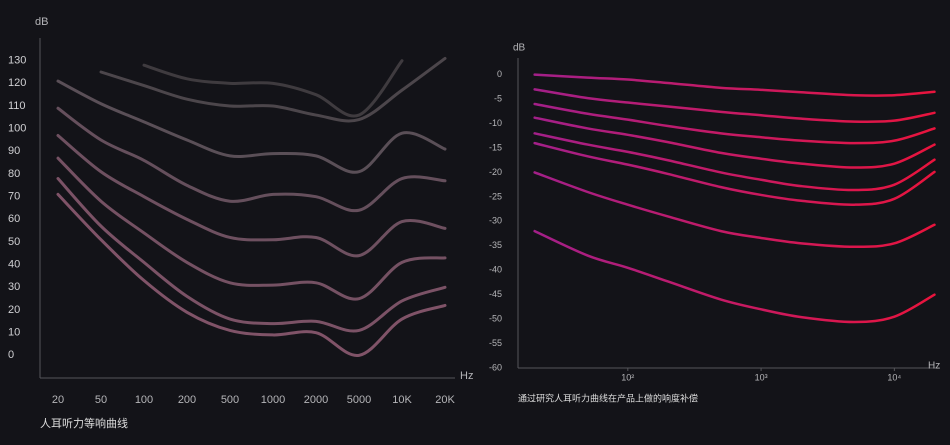 The width and height of the screenshot is (950, 445). I want to click on y-tick-label: -20, so click(495, 172).